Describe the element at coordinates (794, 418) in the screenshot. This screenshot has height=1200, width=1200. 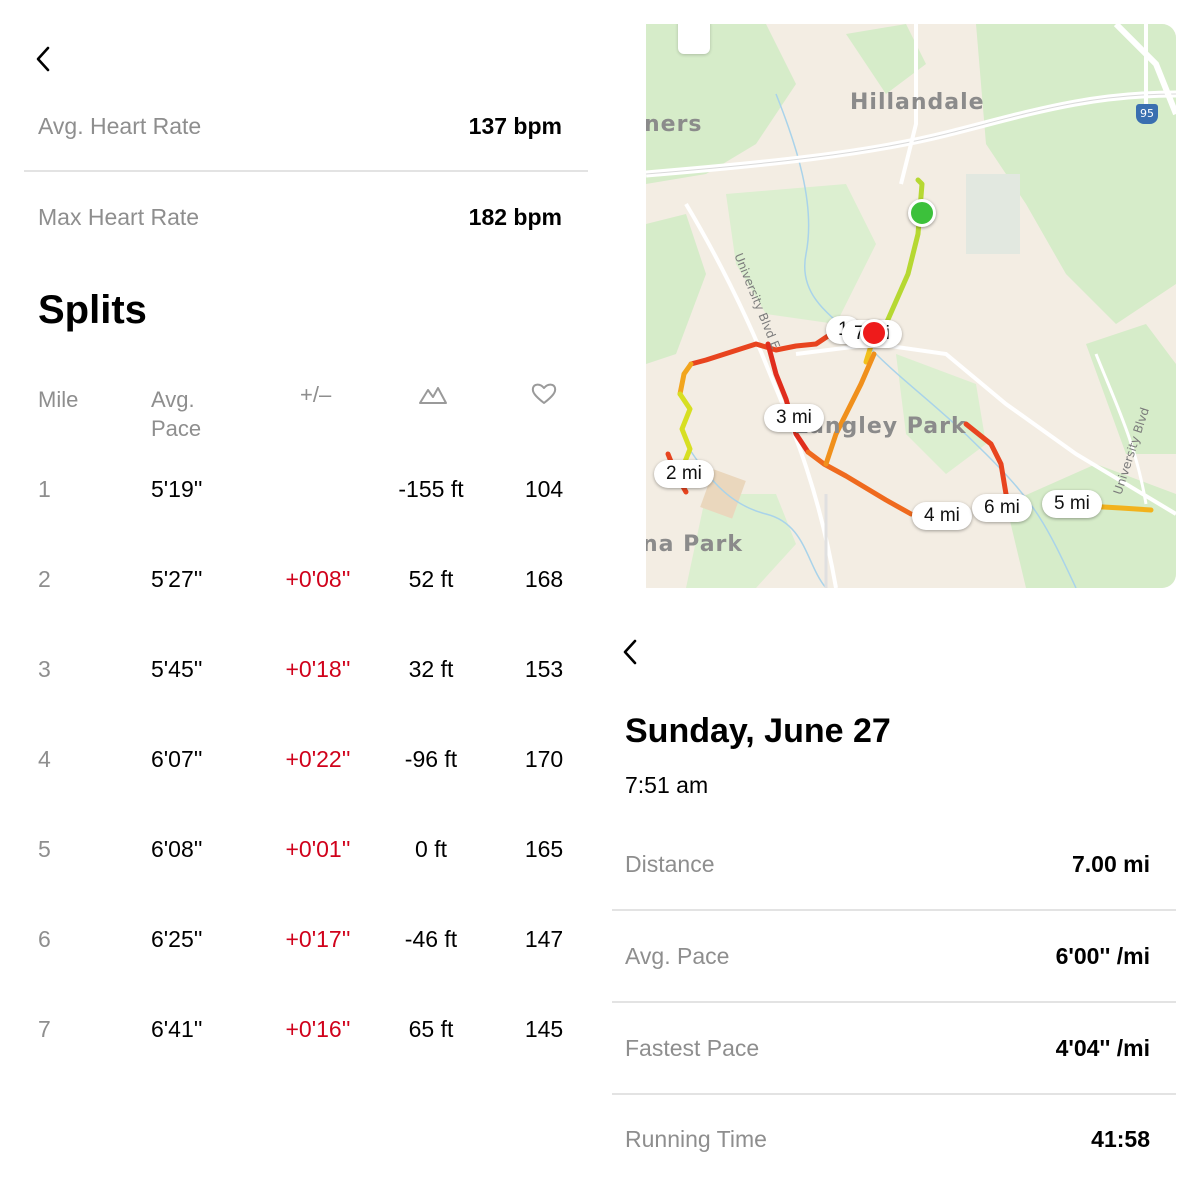
I see `mile-marker-3: 3 mi` at that location.